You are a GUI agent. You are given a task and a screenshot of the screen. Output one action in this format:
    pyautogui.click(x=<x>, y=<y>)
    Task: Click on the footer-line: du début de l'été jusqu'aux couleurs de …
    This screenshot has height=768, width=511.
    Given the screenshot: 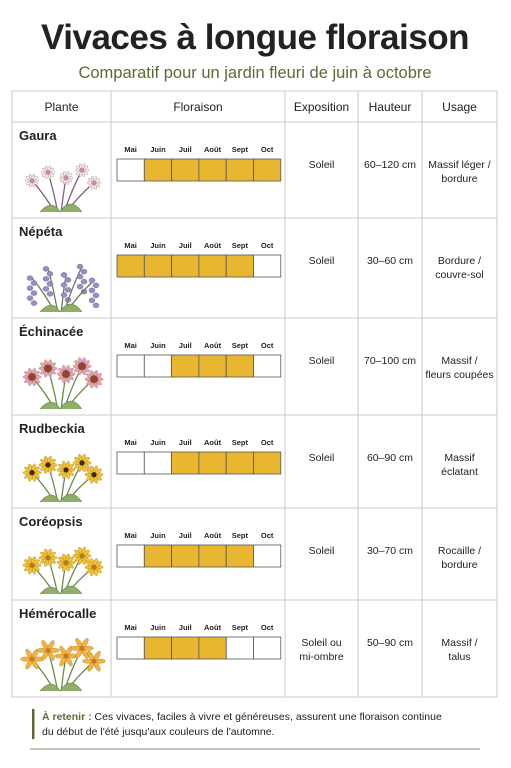 What is the action you would take?
    pyautogui.click(x=158, y=732)
    